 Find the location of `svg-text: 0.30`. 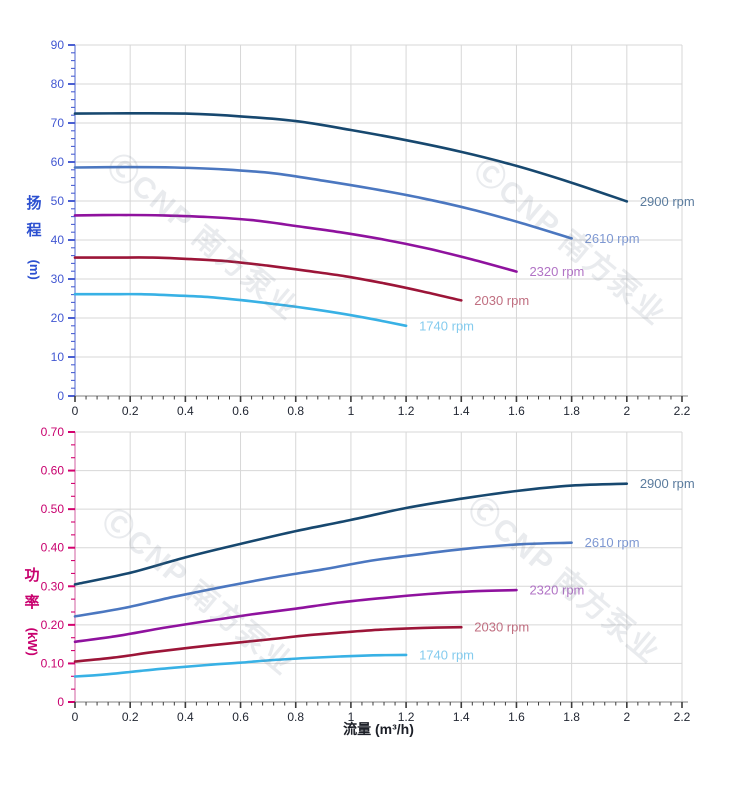

svg-text: 0.30 is located at coordinates (53, 586).